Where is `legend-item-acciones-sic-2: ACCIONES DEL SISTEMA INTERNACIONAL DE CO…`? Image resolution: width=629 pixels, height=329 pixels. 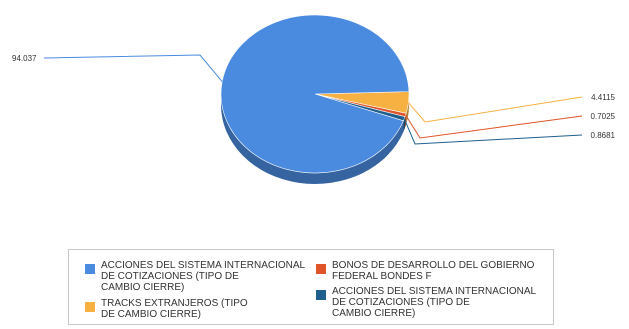
legend-item-acciones-sic-2: ACCIONES DEL SISTEMA INTERNACIONAL DE CO… is located at coordinates (431, 302).